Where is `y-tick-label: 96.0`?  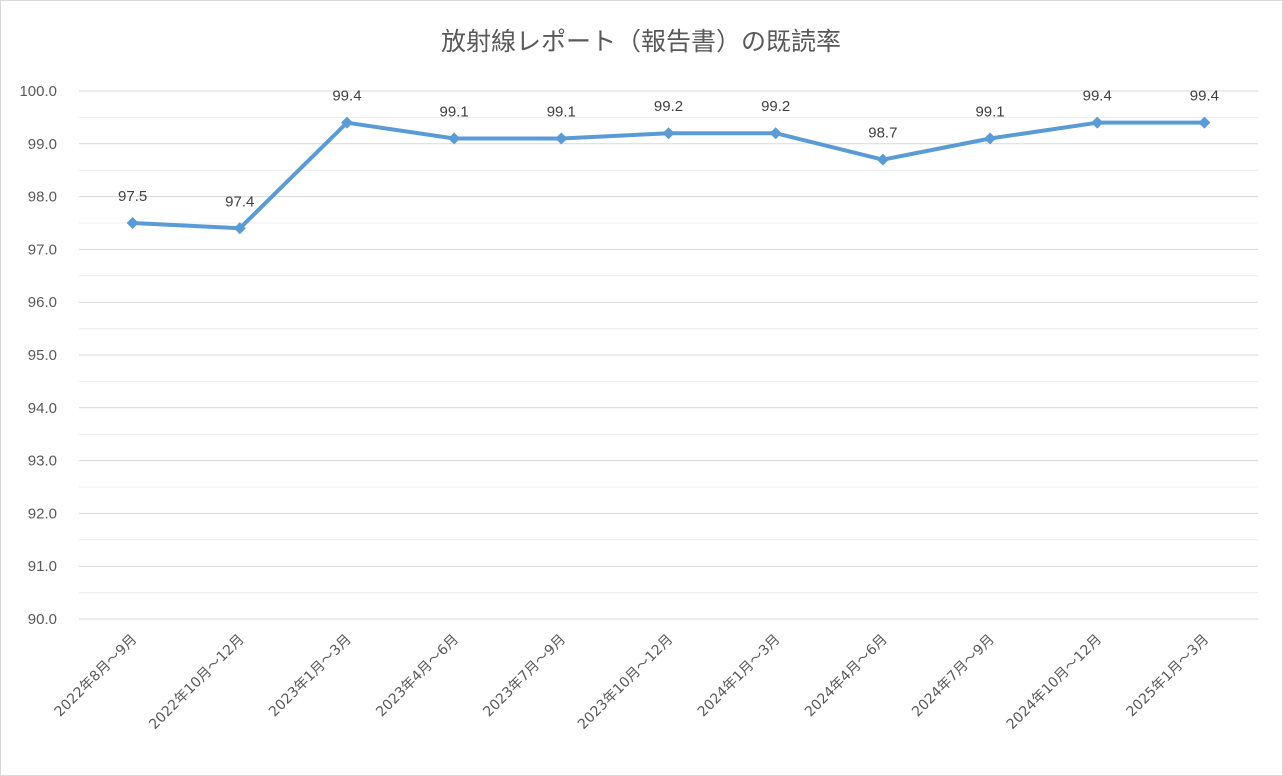 y-tick-label: 96.0 is located at coordinates (42, 302).